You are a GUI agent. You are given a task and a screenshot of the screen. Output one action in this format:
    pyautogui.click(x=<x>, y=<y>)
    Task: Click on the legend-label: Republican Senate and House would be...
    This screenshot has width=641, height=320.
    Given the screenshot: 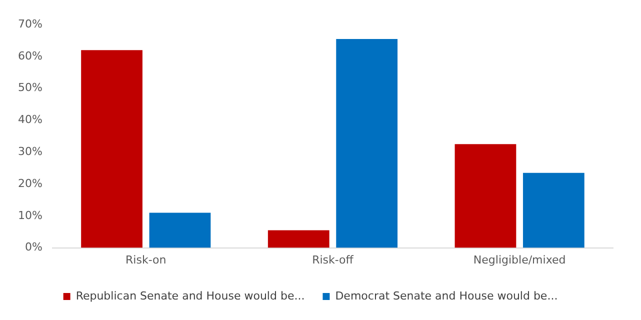 What is the action you would take?
    pyautogui.click(x=190, y=295)
    